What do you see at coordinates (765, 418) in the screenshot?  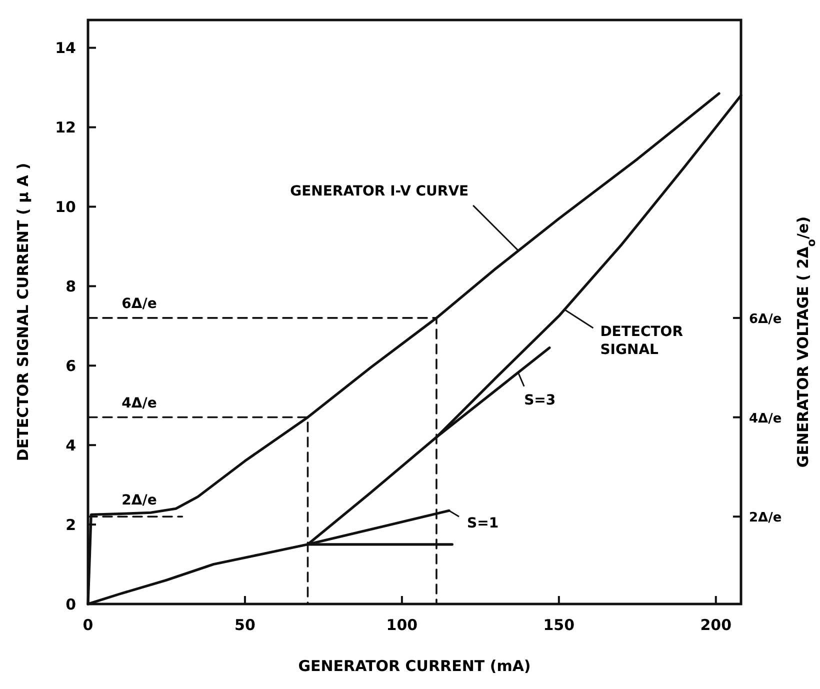 I see `text: 4Δ/e` at bounding box center [765, 418].